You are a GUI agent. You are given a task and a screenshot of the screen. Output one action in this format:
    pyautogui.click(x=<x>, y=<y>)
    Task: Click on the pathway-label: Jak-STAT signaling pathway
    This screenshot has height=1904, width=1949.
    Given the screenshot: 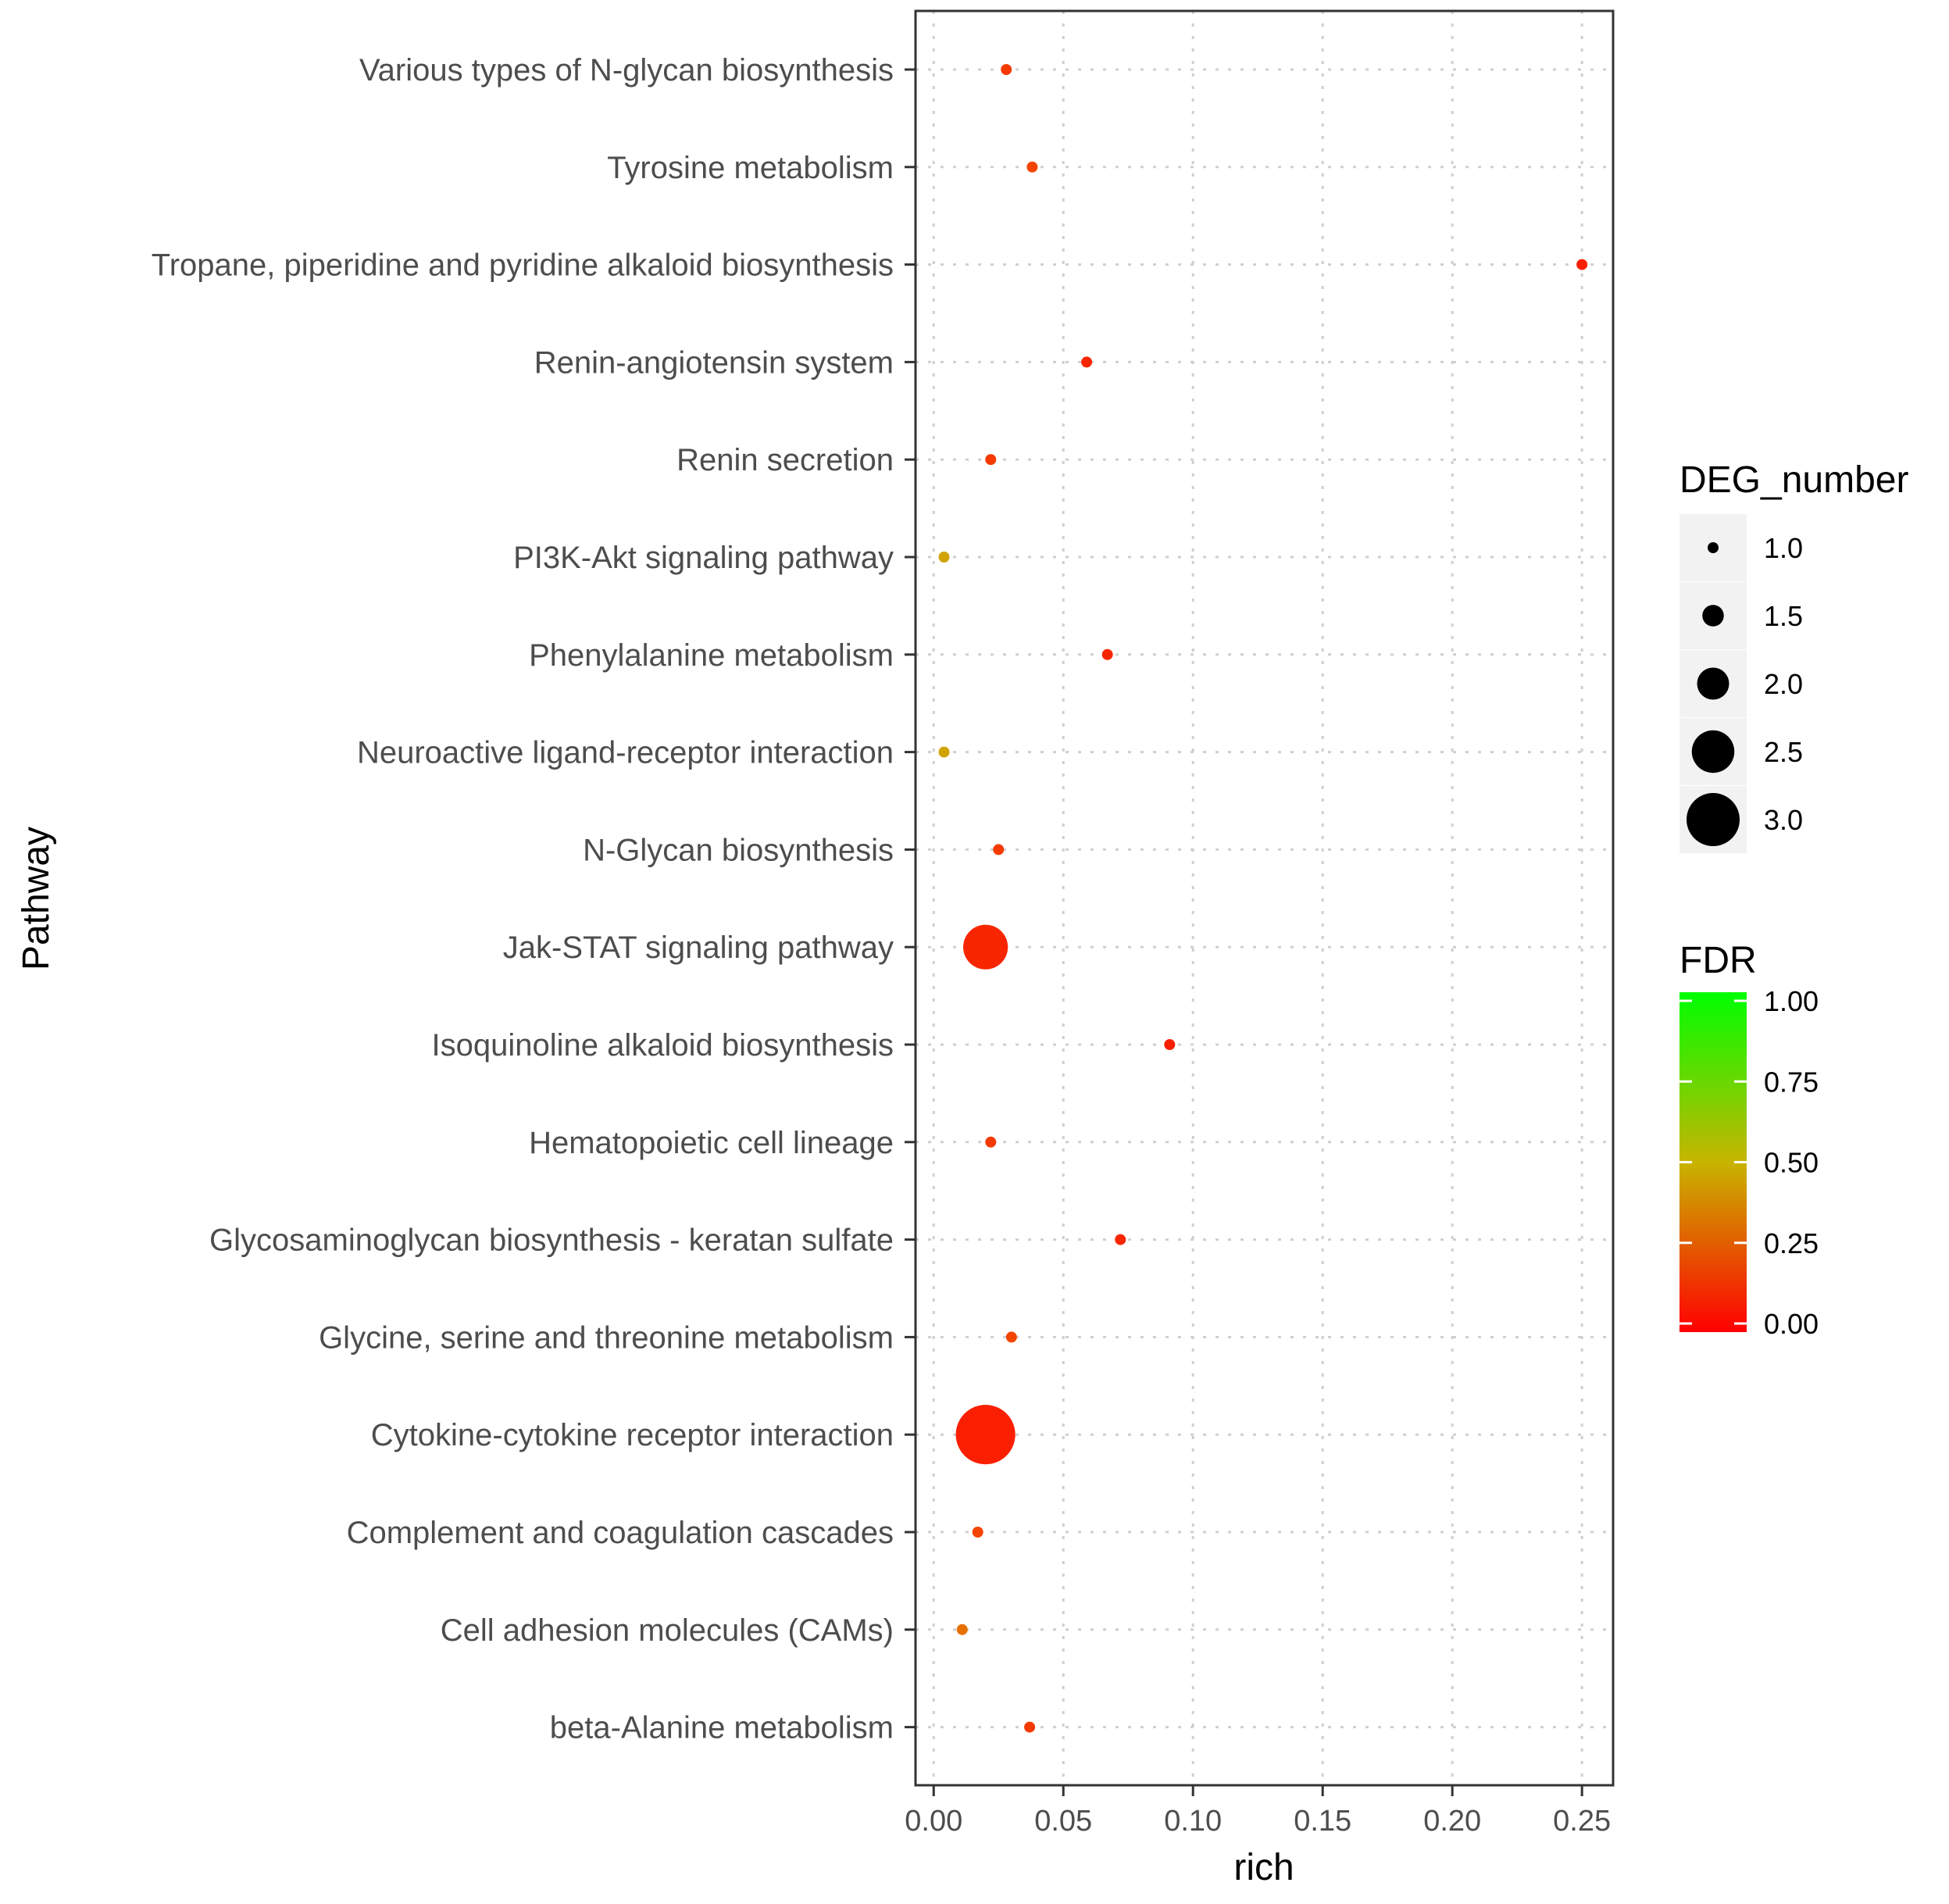 What is the action you would take?
    pyautogui.click(x=698, y=948)
    